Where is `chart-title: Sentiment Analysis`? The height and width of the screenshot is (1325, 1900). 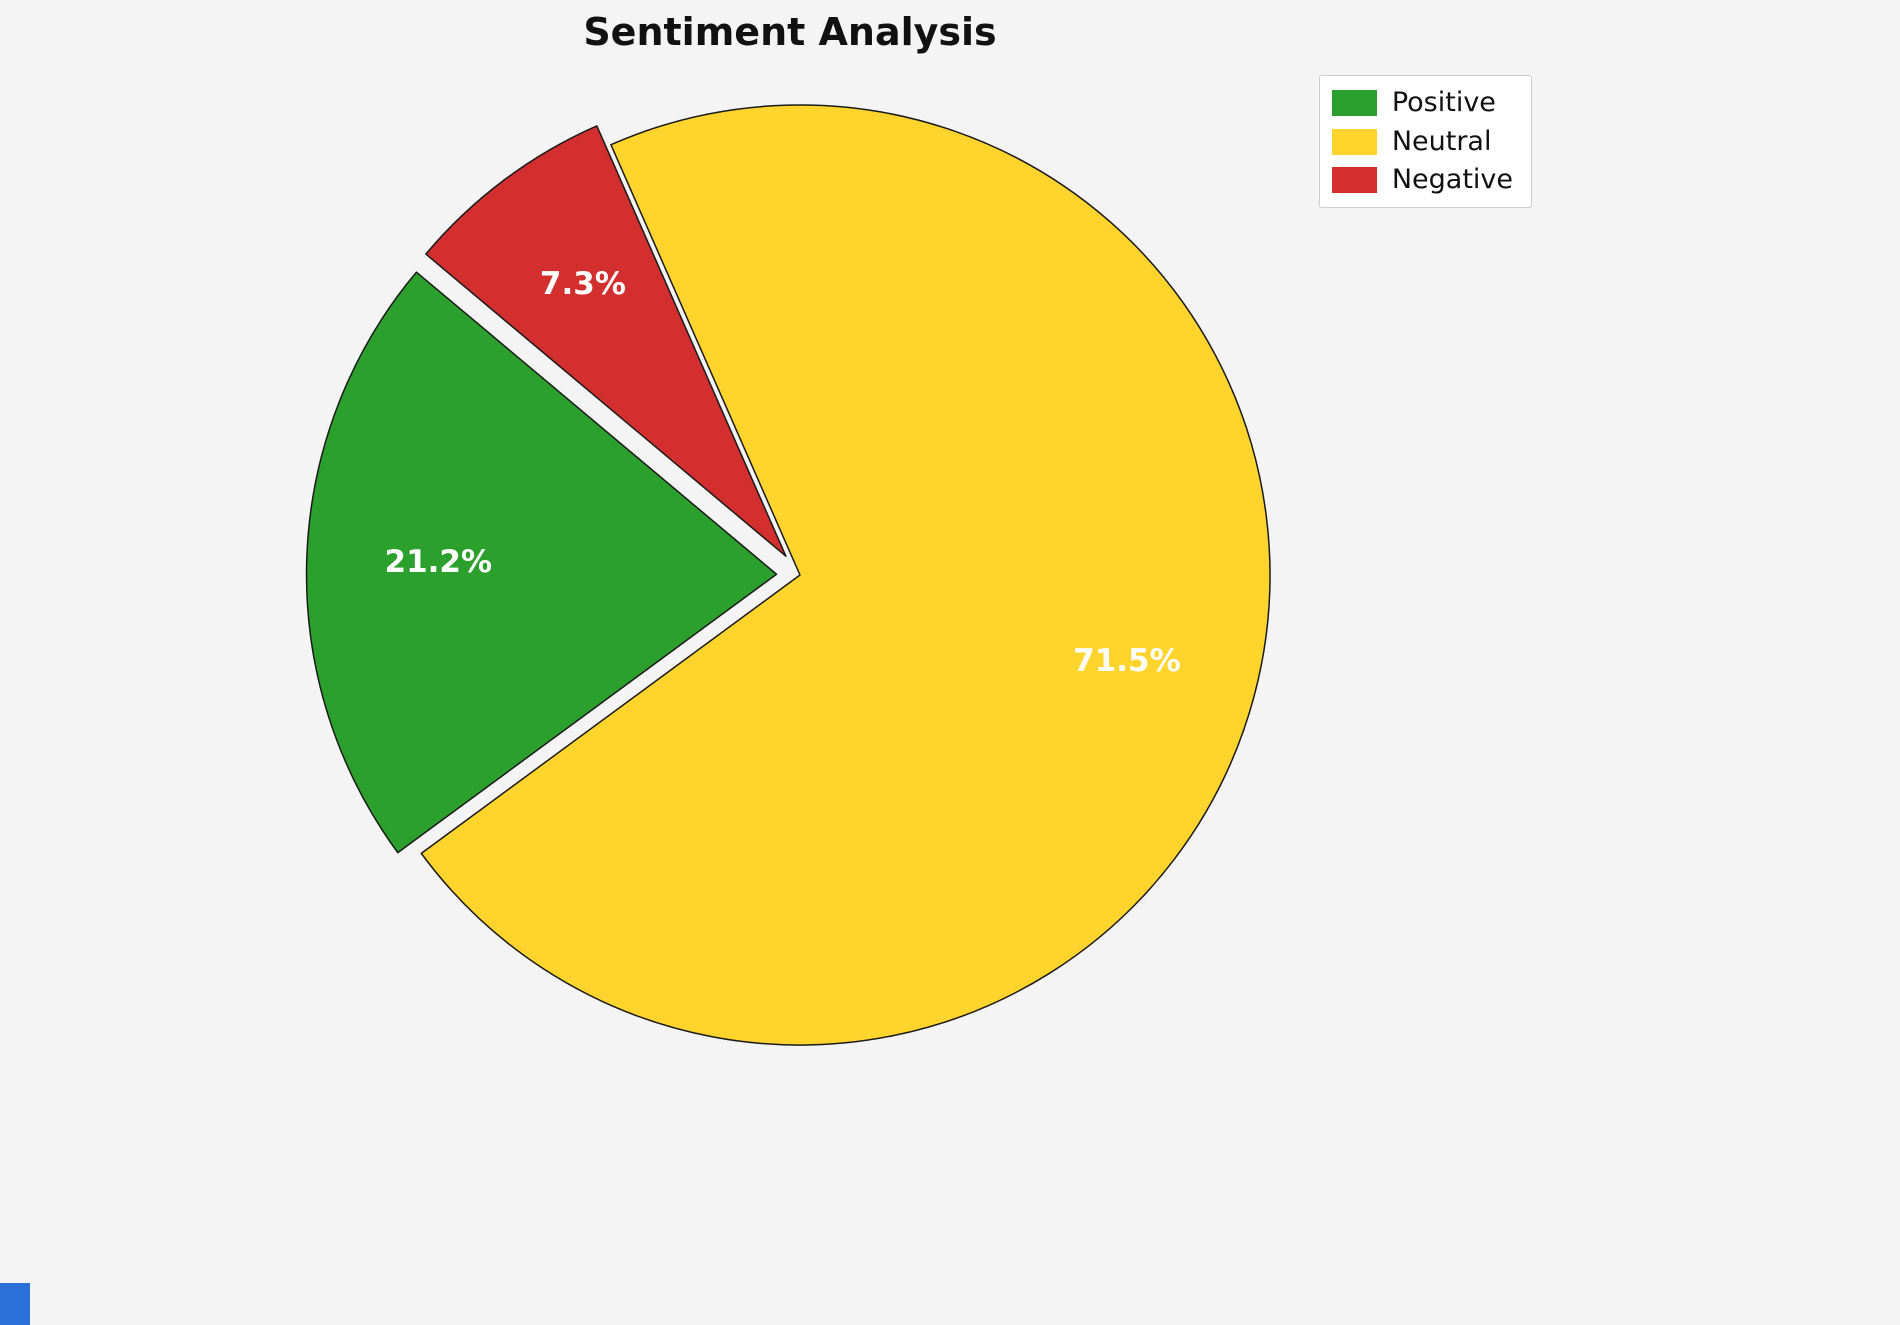
chart-title: Sentiment Analysis is located at coordinates (790, 32).